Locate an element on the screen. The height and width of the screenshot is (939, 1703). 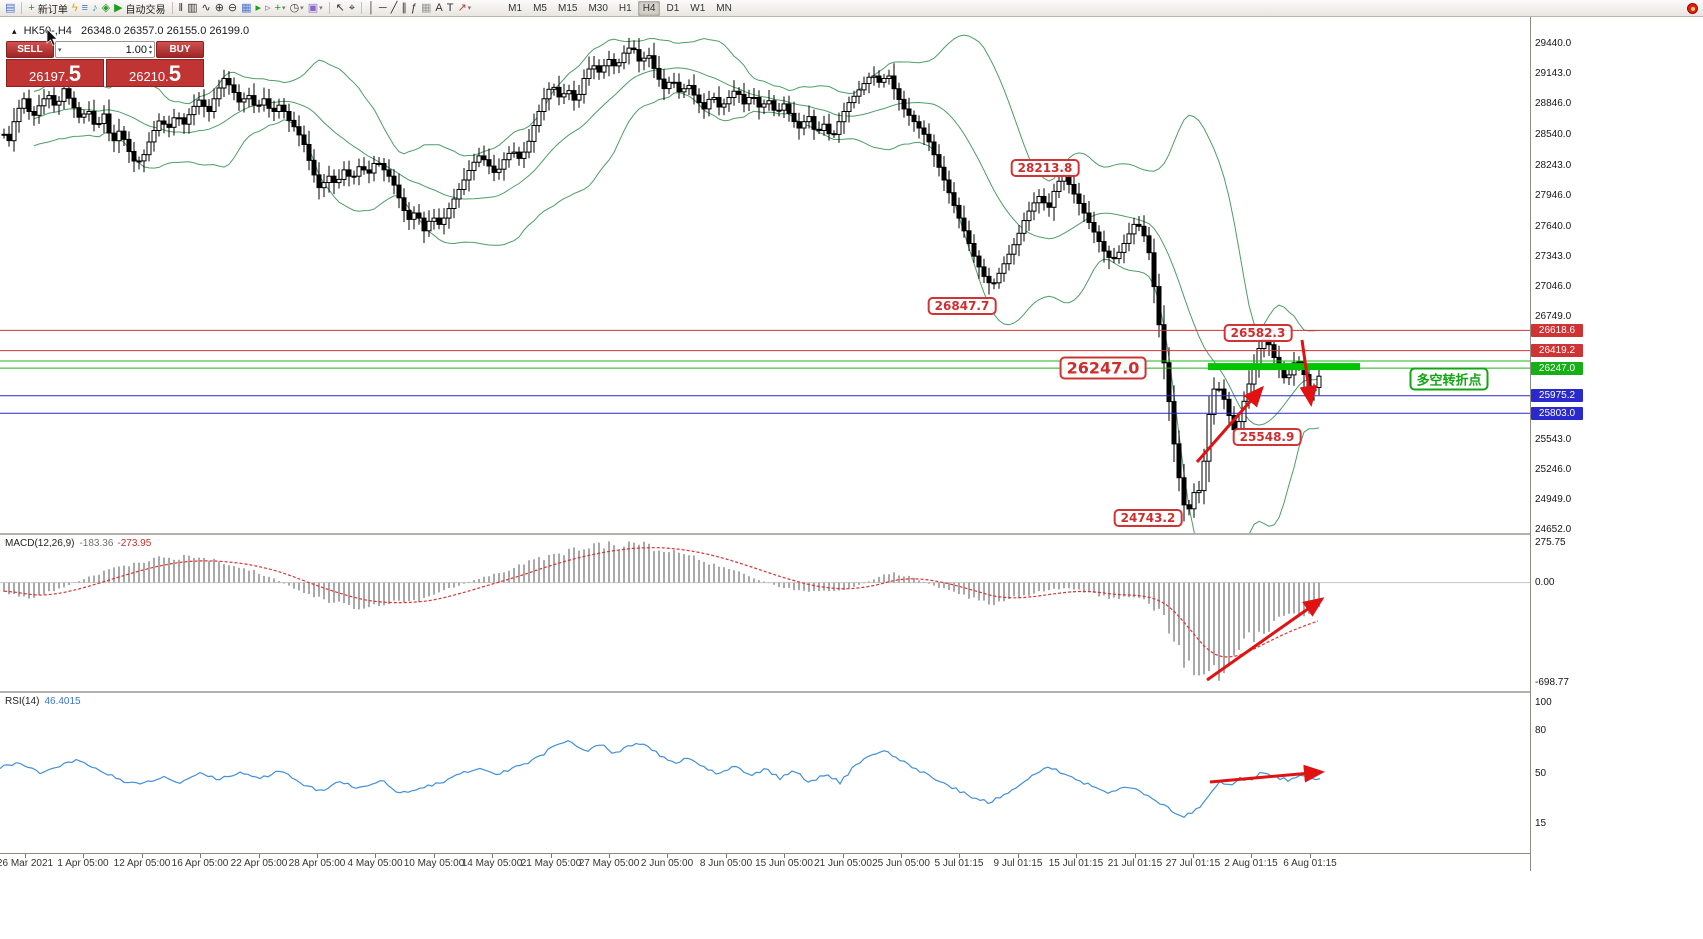
market-watch-icon: ◈ is located at coordinates (106, 8).